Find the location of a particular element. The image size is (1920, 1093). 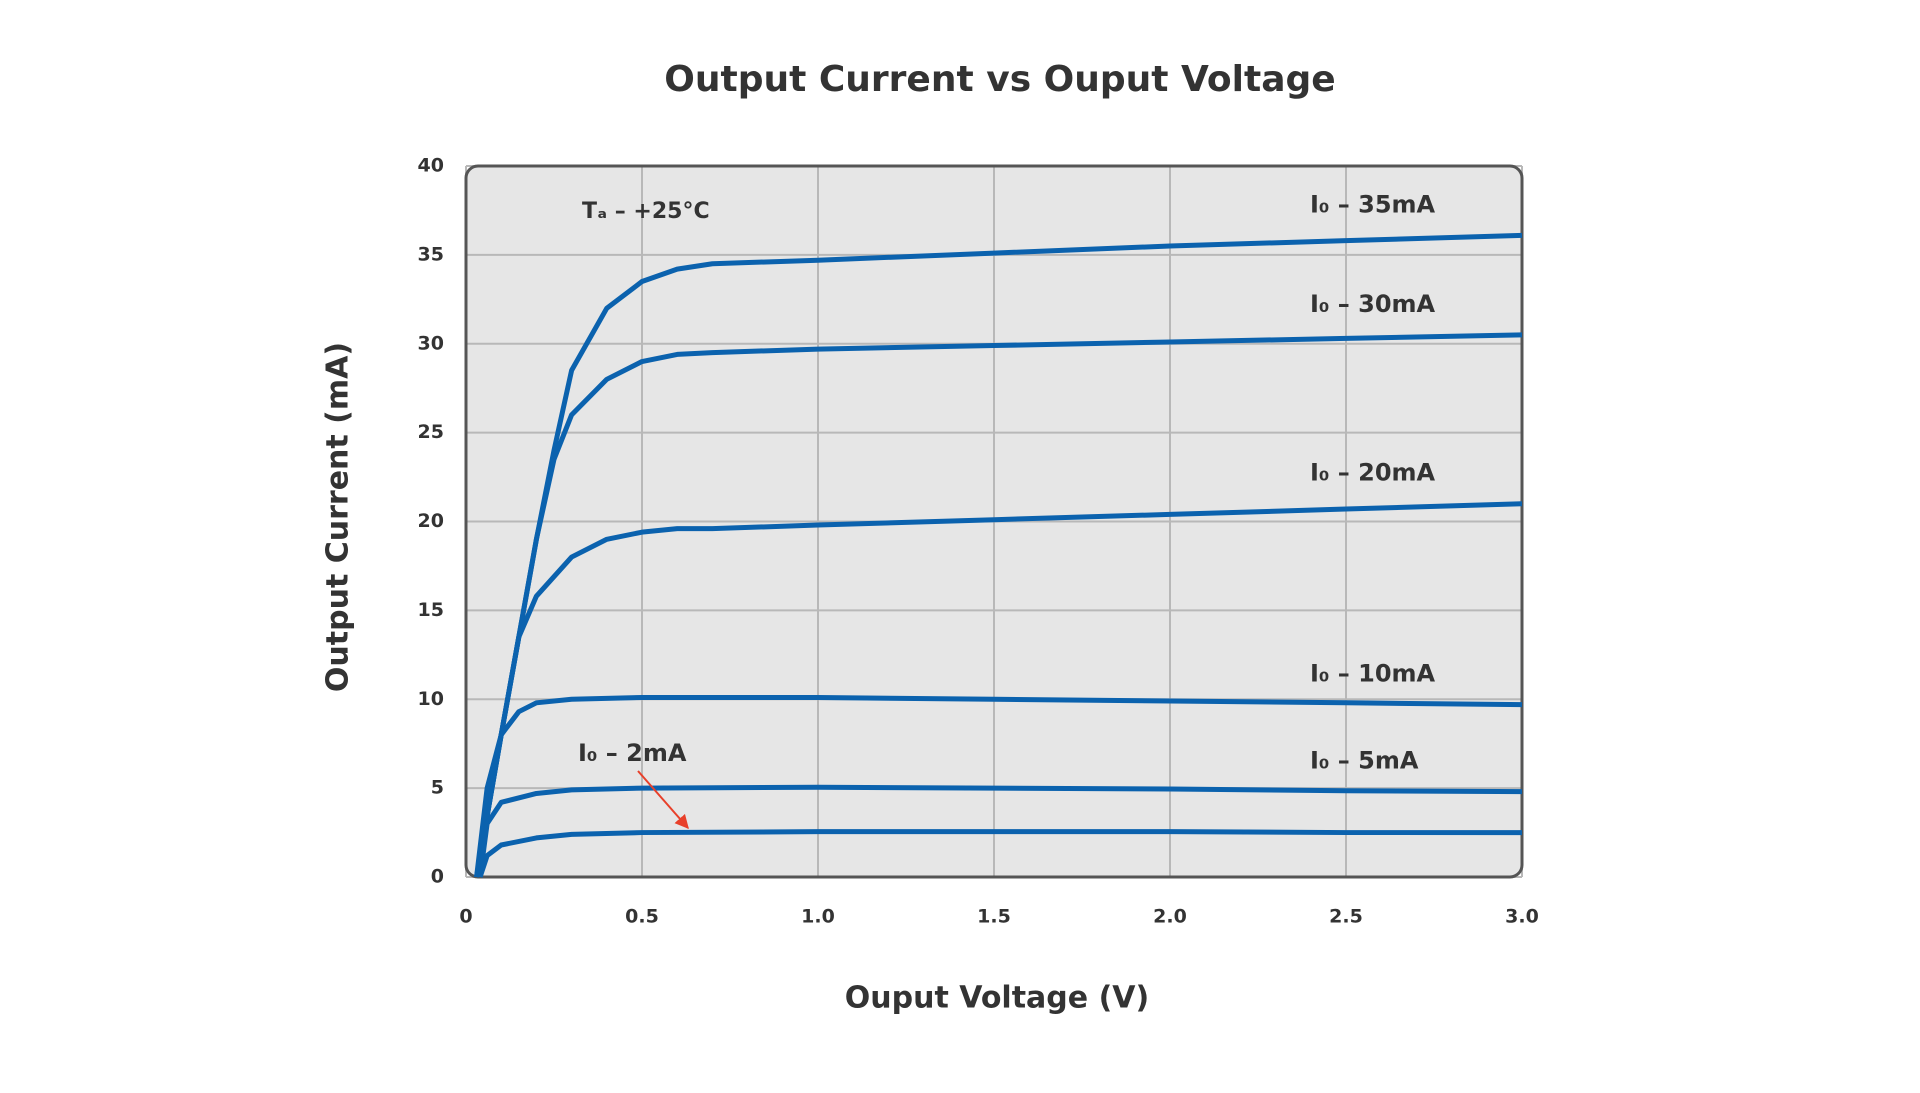

x-tick-label: 1.0 is located at coordinates (818, 917).